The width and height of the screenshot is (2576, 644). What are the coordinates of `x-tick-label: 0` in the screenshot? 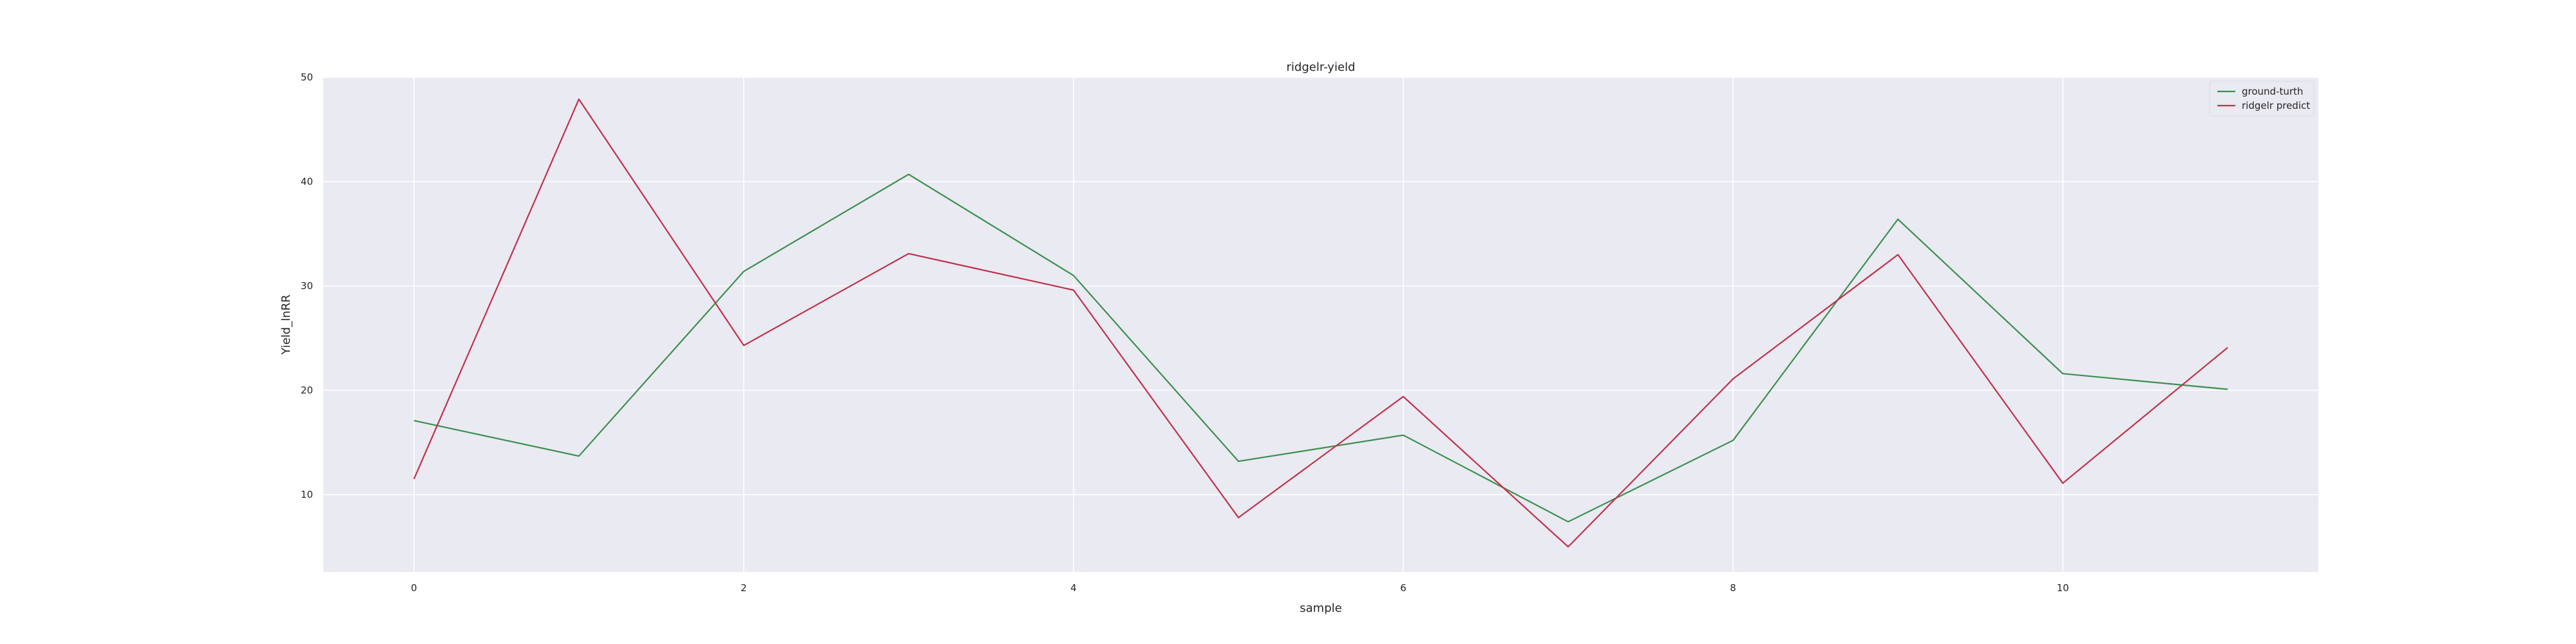 It's located at (414, 588).